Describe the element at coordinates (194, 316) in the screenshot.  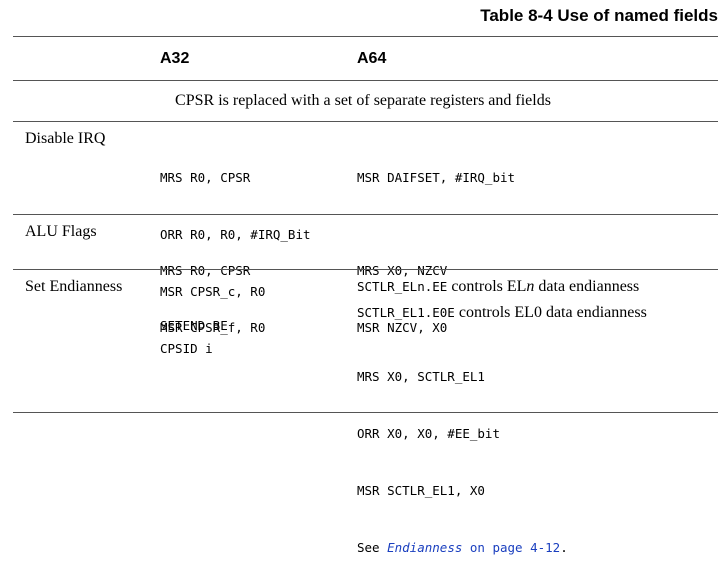
I see `a32-code-set-endianness: SETEND BE` at that location.